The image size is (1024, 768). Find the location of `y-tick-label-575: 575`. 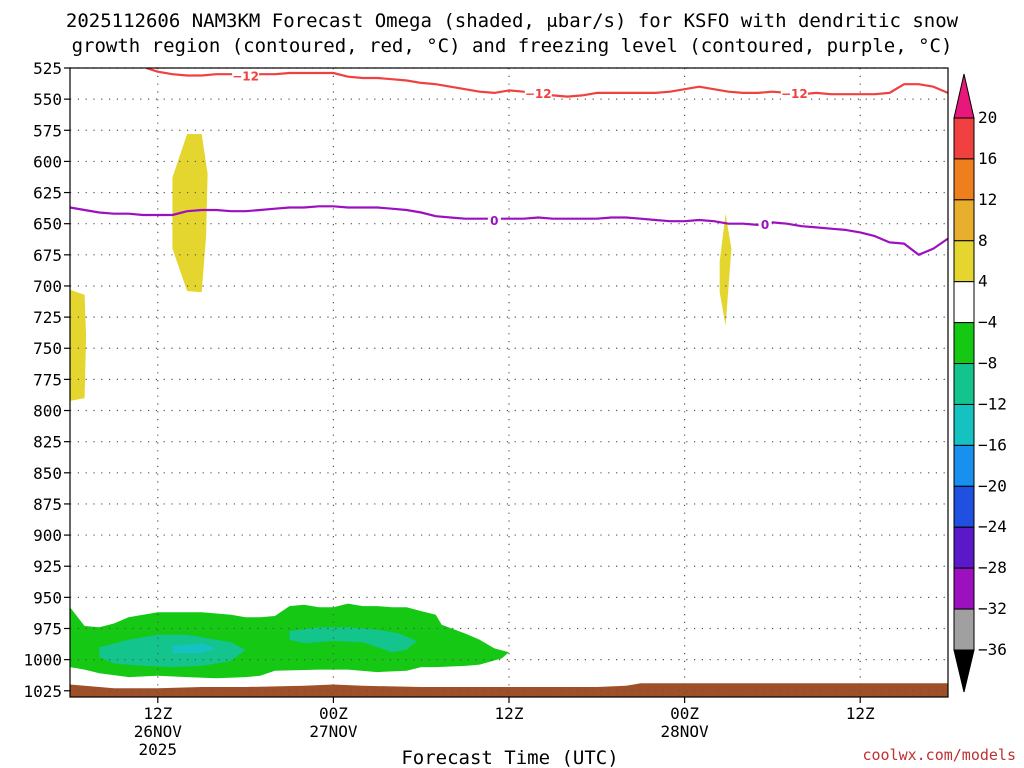

y-tick-label-575: 575 is located at coordinates (47, 130).